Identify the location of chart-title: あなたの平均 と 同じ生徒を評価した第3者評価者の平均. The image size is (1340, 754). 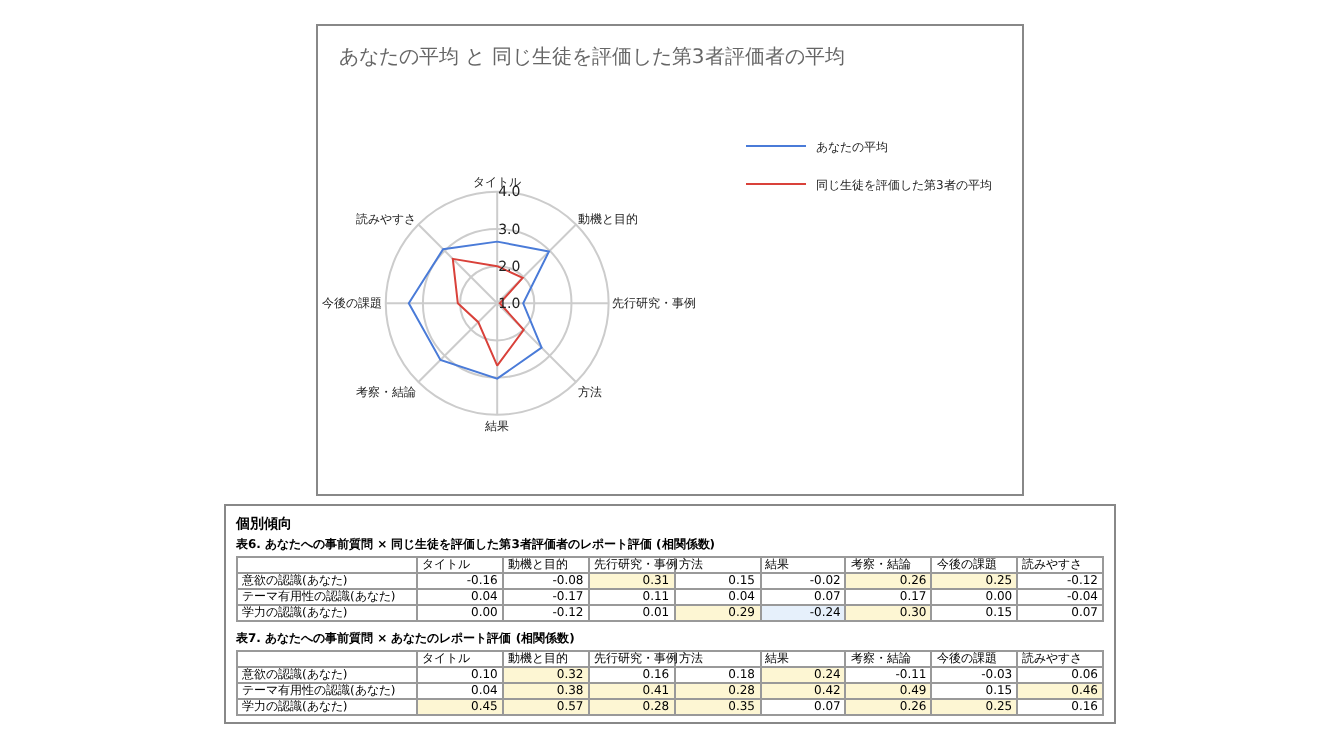
(592, 57).